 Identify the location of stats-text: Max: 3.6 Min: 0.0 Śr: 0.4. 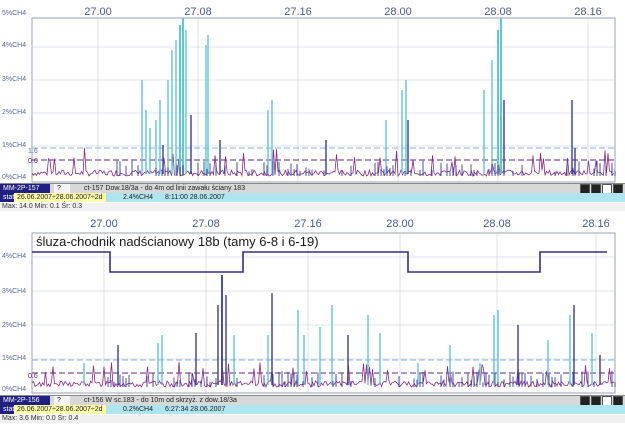
(40, 418).